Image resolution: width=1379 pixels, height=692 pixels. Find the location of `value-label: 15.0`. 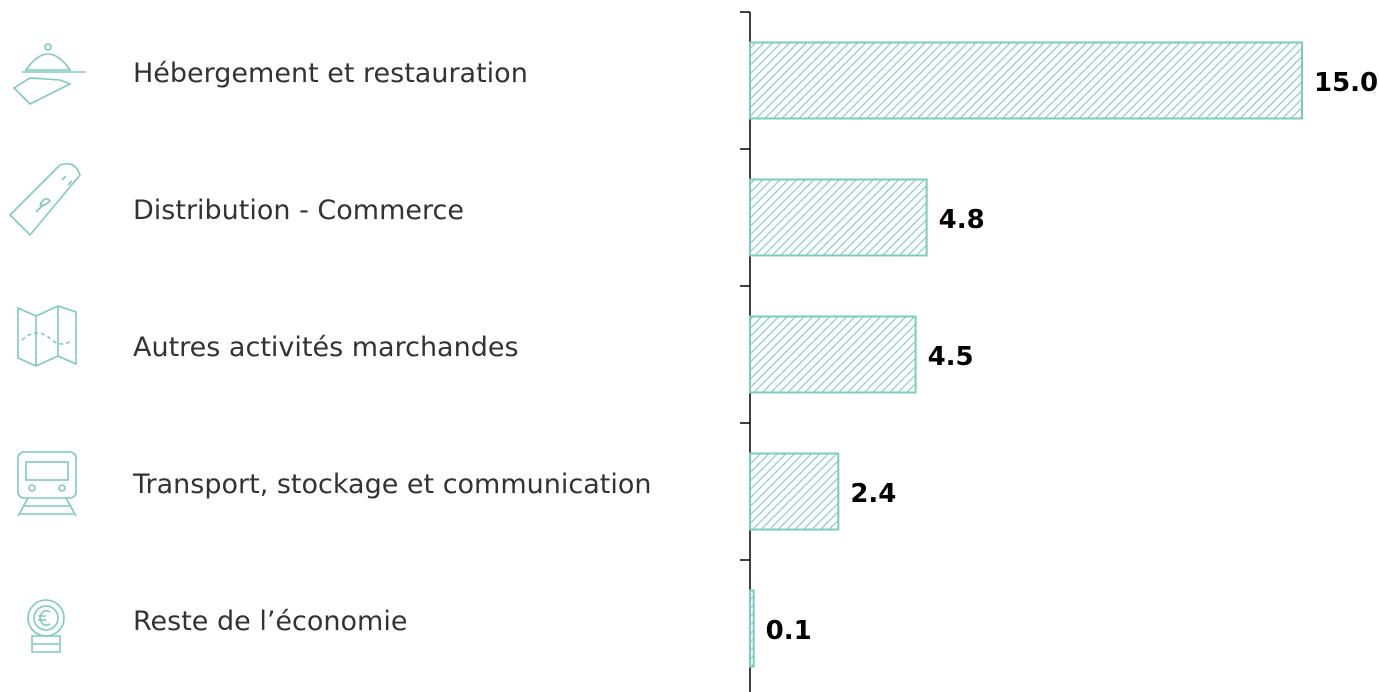

value-label: 15.0 is located at coordinates (1346, 83).